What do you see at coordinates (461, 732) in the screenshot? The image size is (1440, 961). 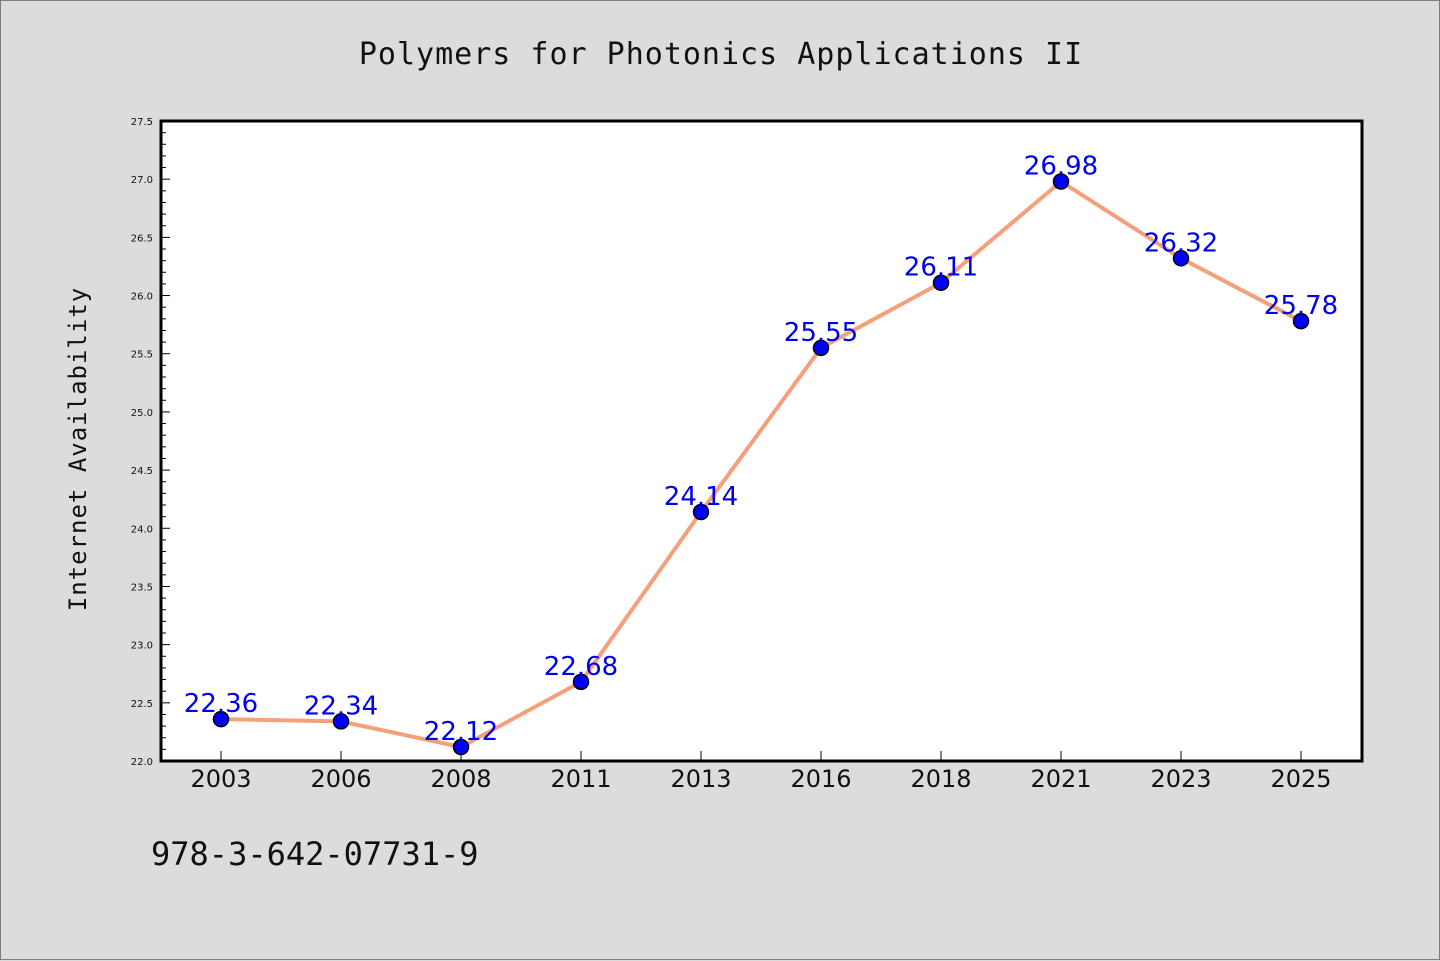 I see `data-label: 22.12` at bounding box center [461, 732].